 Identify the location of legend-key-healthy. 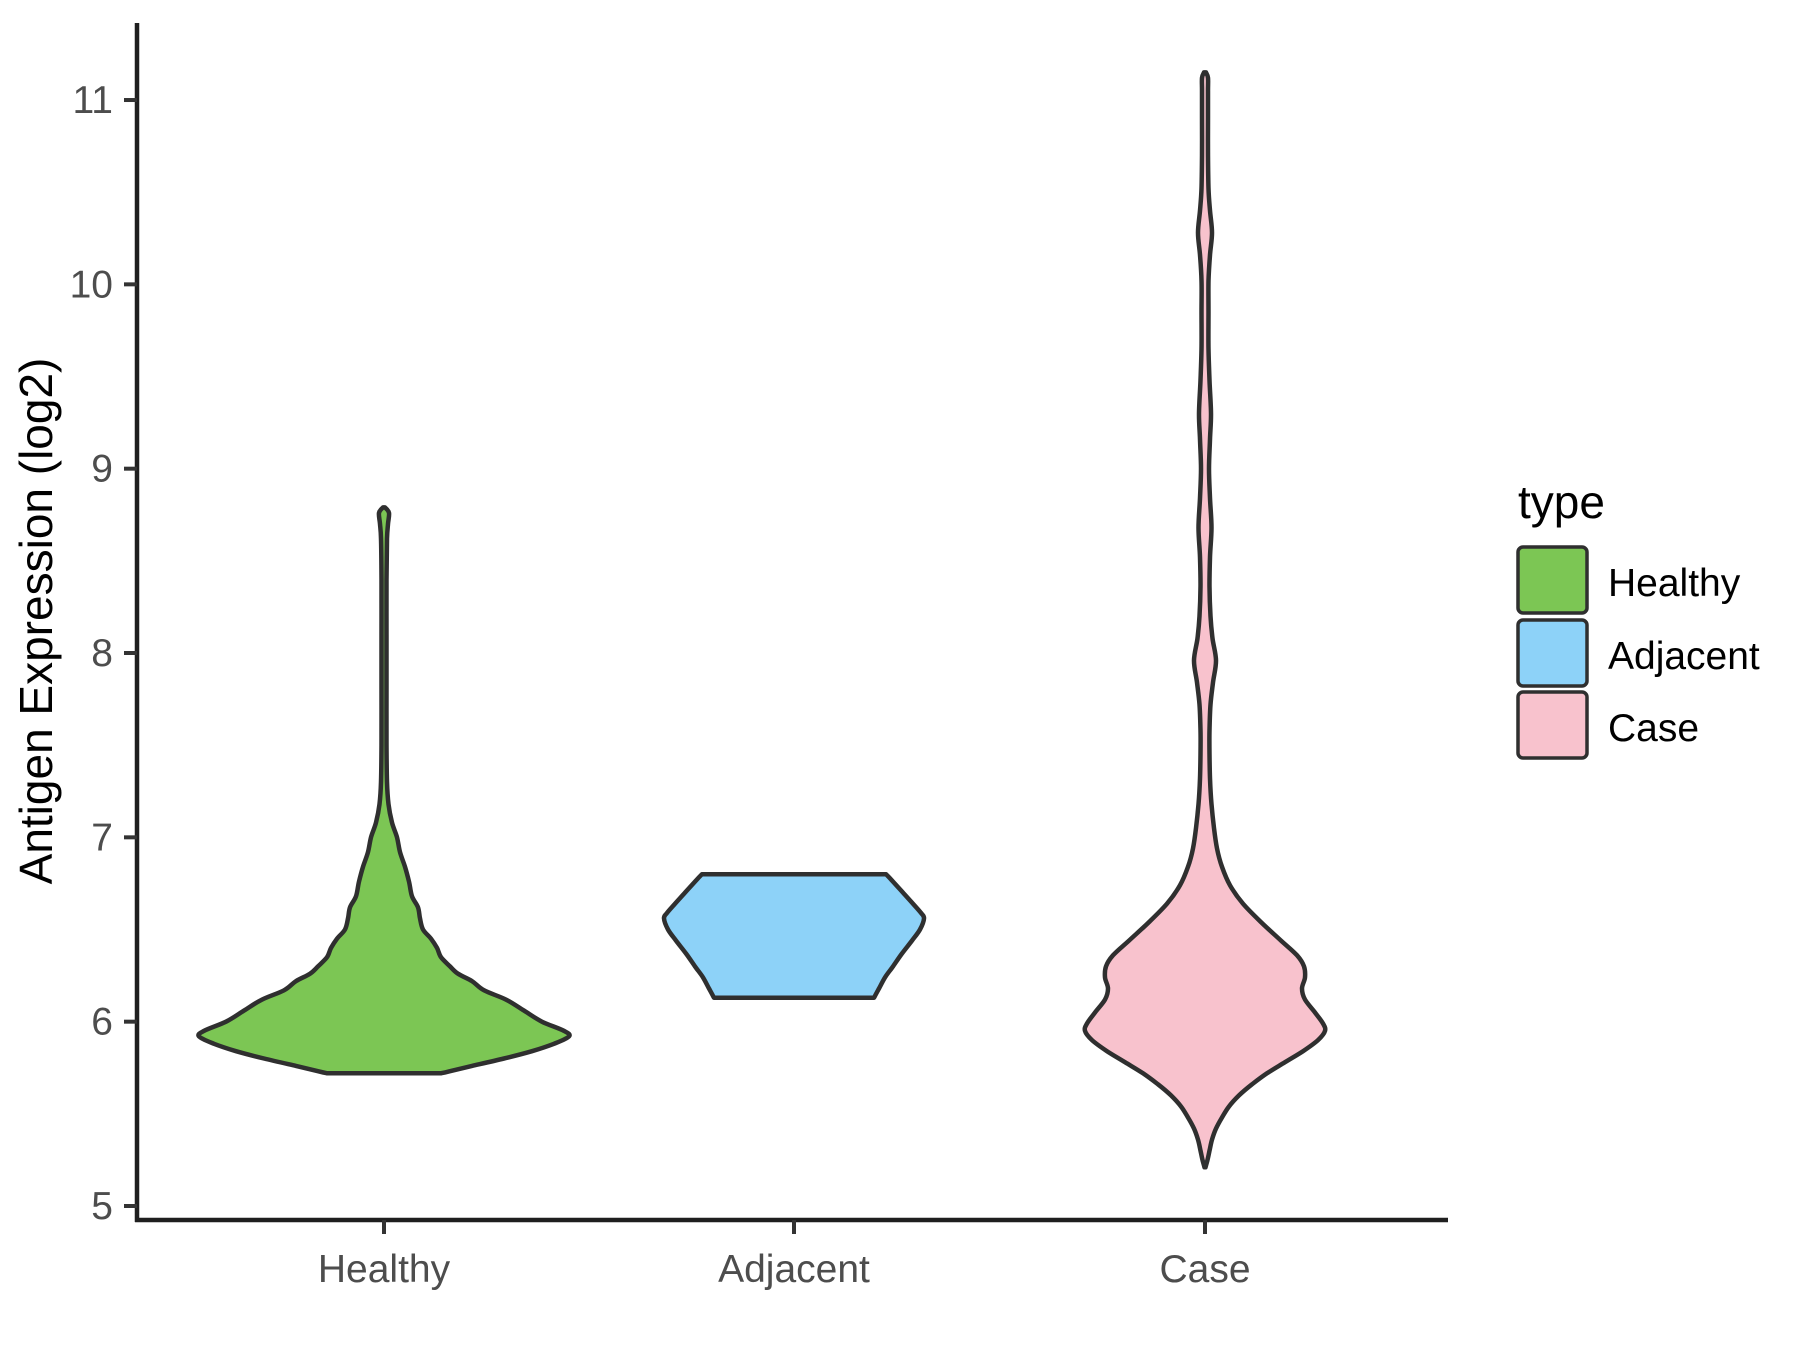
(1552, 580).